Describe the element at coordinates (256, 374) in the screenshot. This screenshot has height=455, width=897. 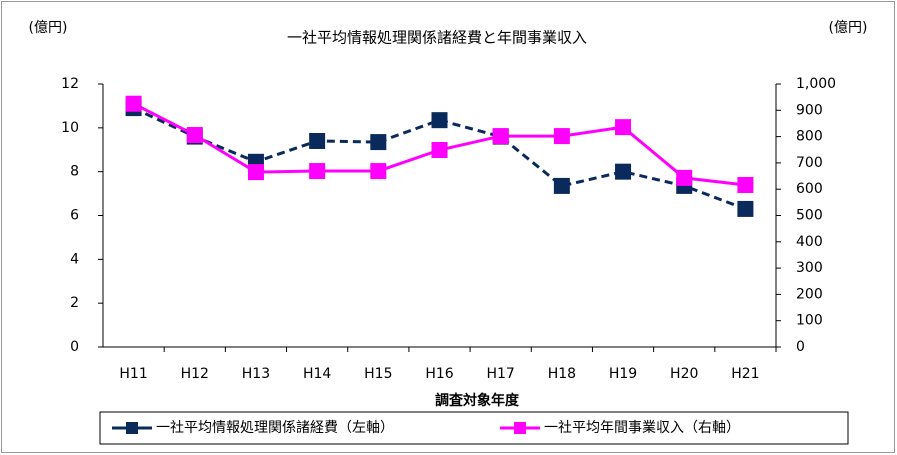
I see `x-tick-label: H13` at that location.